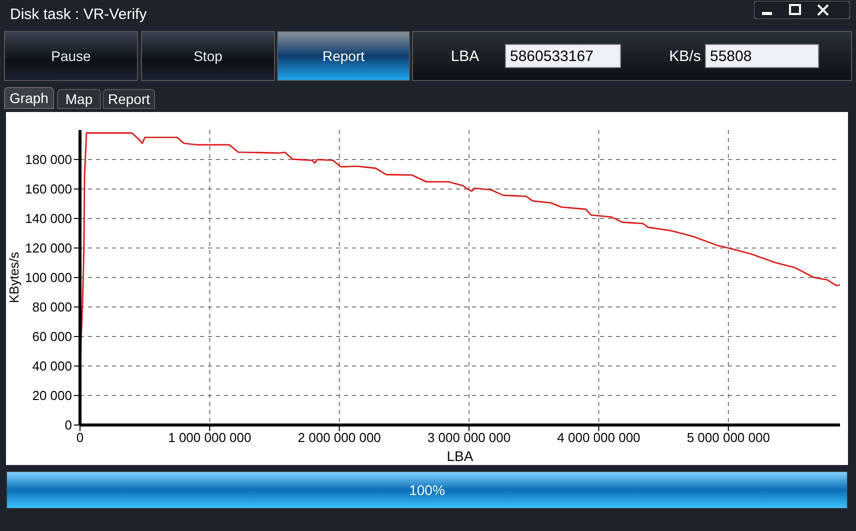  Describe the element at coordinates (71, 56) in the screenshot. I see `text: Pause` at that location.